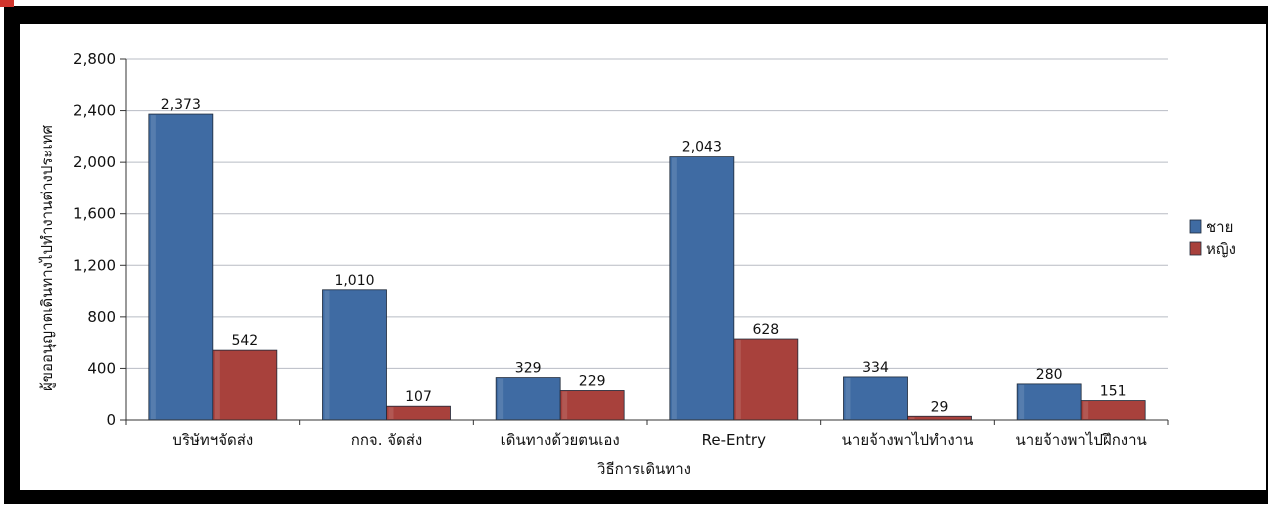 This screenshot has height=506, width=1268. I want to click on x-tick-label: เดินทางด้วยตนเอง, so click(560, 440).